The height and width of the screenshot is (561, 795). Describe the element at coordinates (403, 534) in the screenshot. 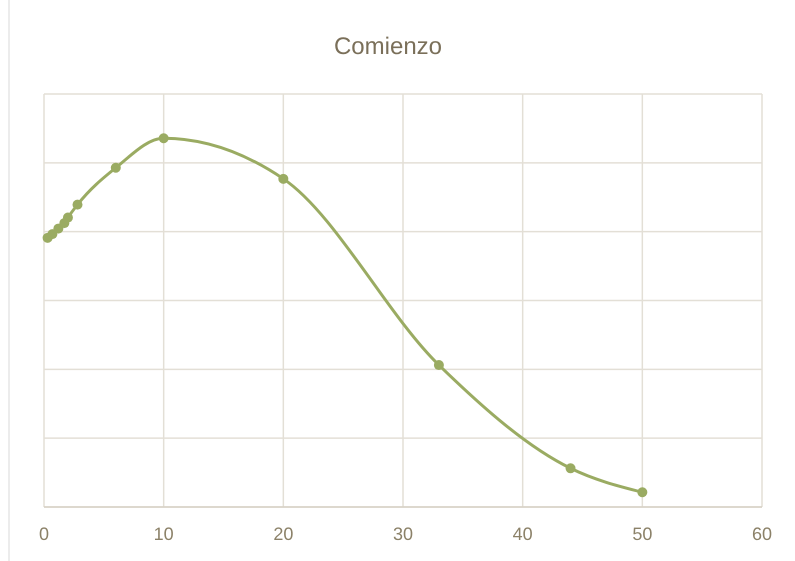

I see `x-tick-label: 30` at that location.